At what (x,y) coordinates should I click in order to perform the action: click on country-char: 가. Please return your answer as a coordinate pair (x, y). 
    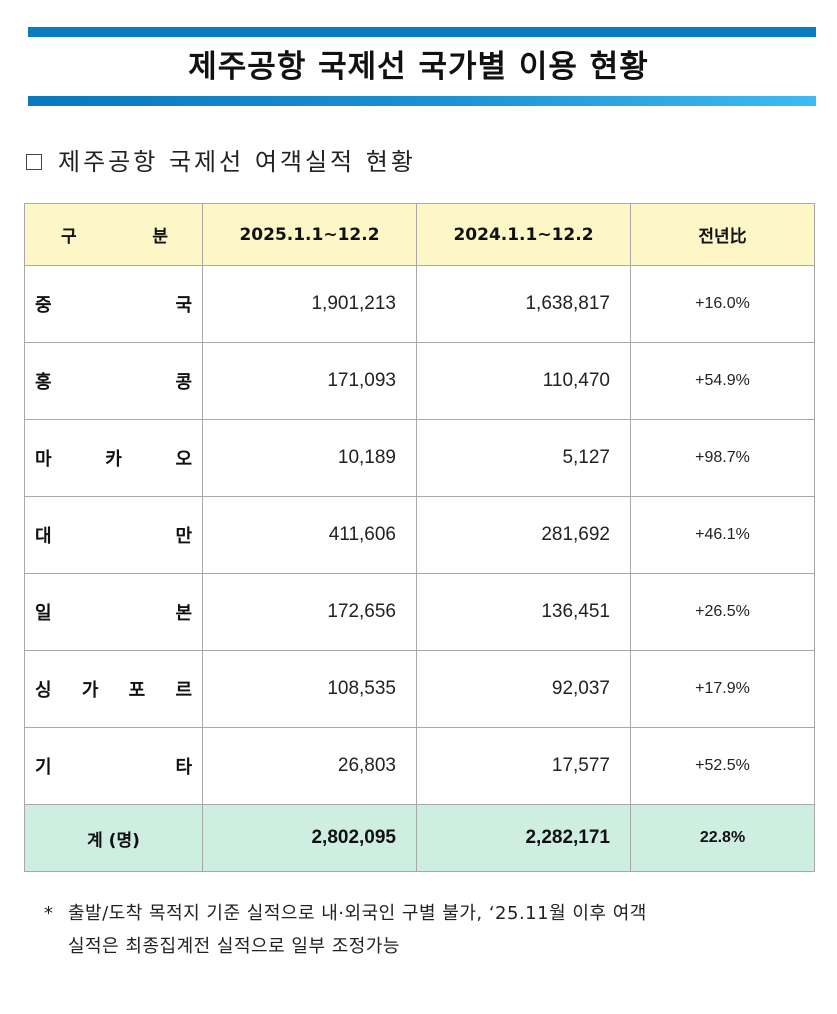
    Looking at the image, I should click on (90, 690).